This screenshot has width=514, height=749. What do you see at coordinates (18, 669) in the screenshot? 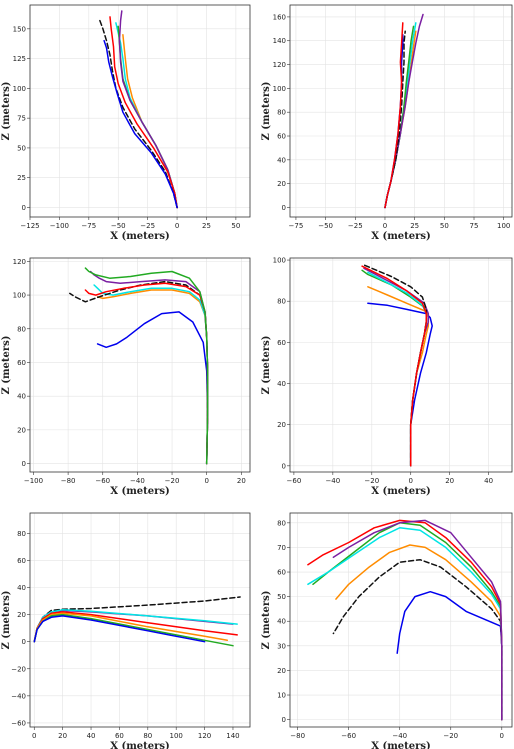
I see `y-tick-label: −20` at bounding box center [18, 669].